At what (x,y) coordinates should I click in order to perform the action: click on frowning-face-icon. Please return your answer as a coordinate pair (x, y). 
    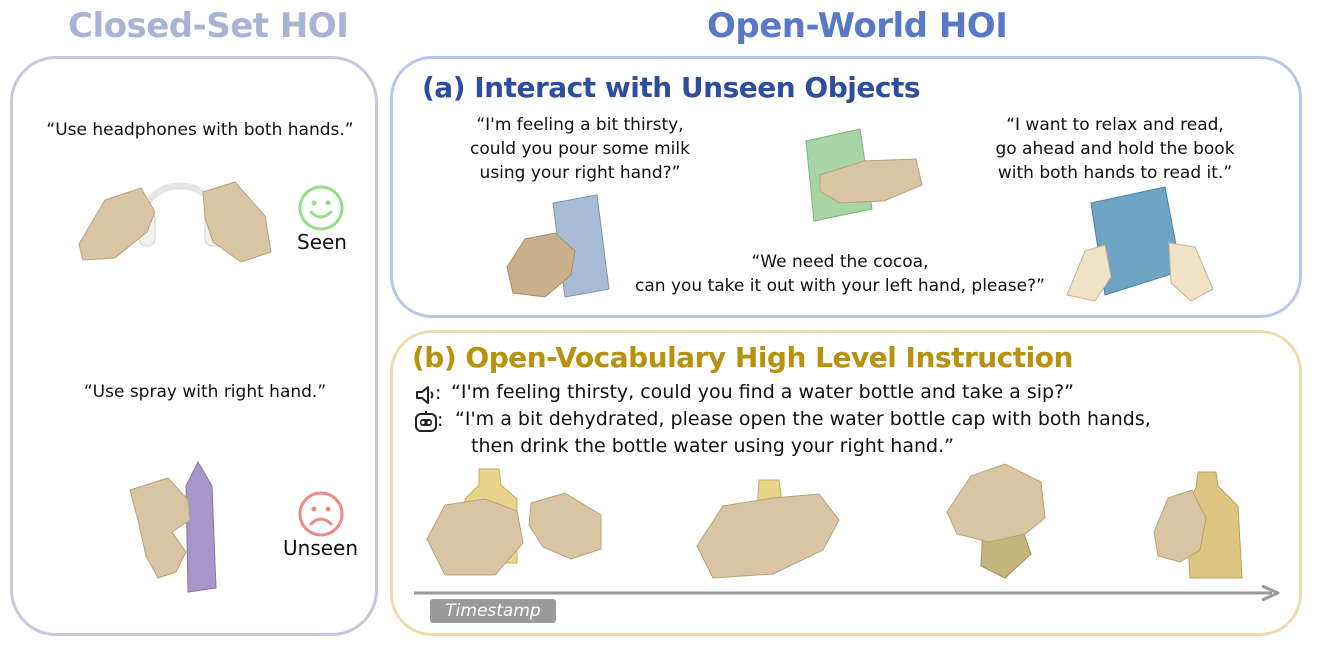
    Looking at the image, I should click on (321, 514).